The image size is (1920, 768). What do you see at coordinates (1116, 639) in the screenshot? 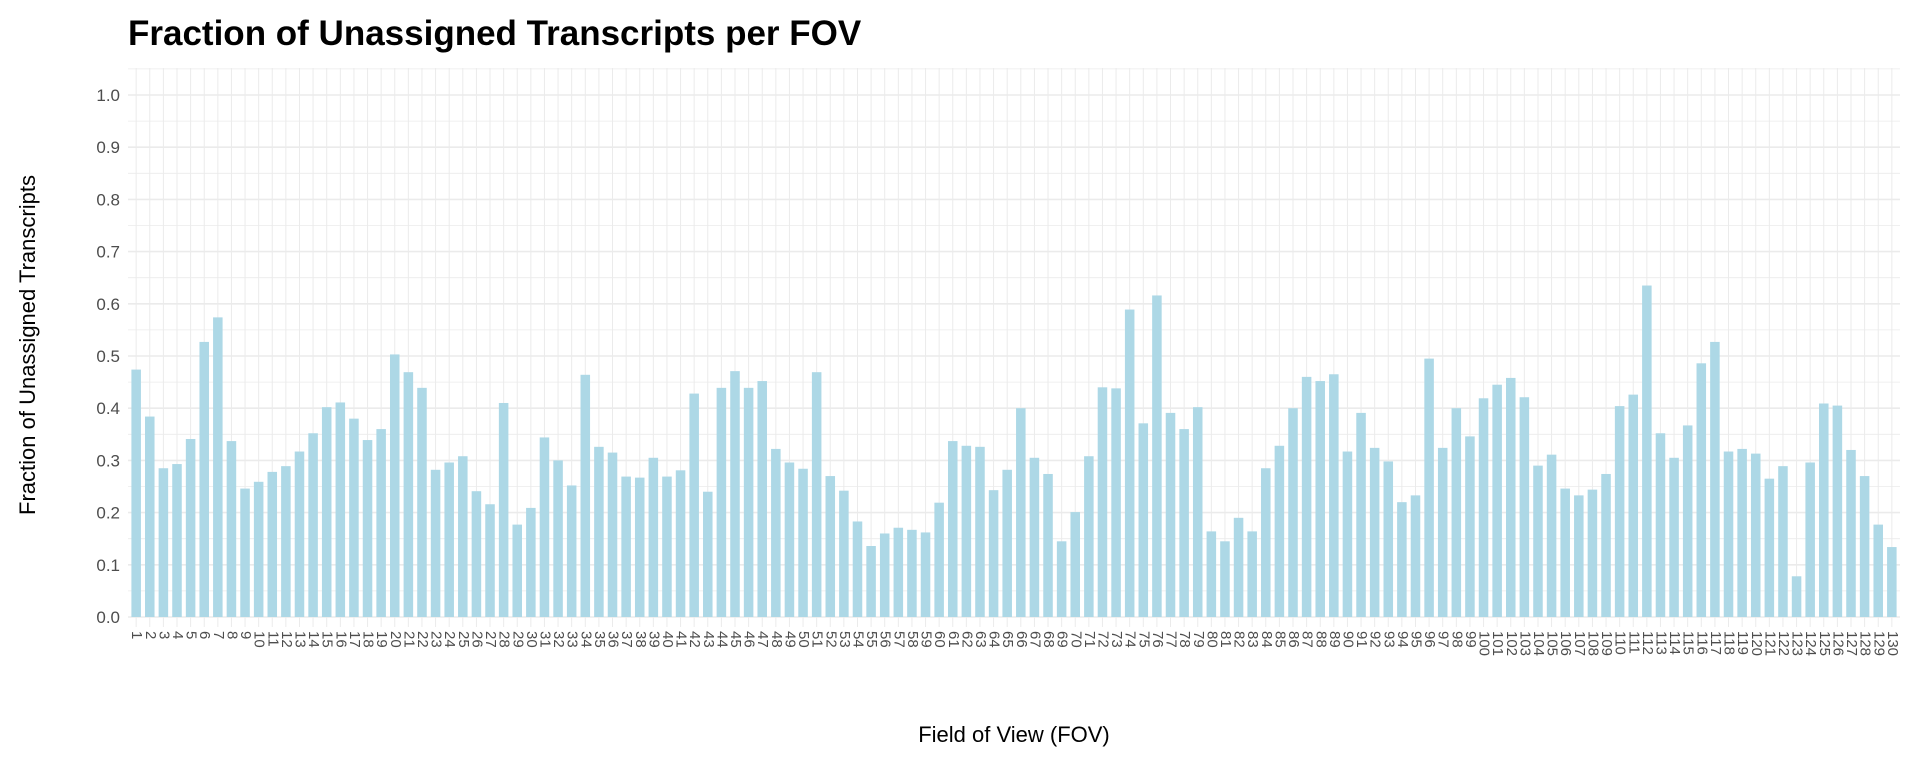
I see `x-tick-label: 73` at bounding box center [1116, 639].